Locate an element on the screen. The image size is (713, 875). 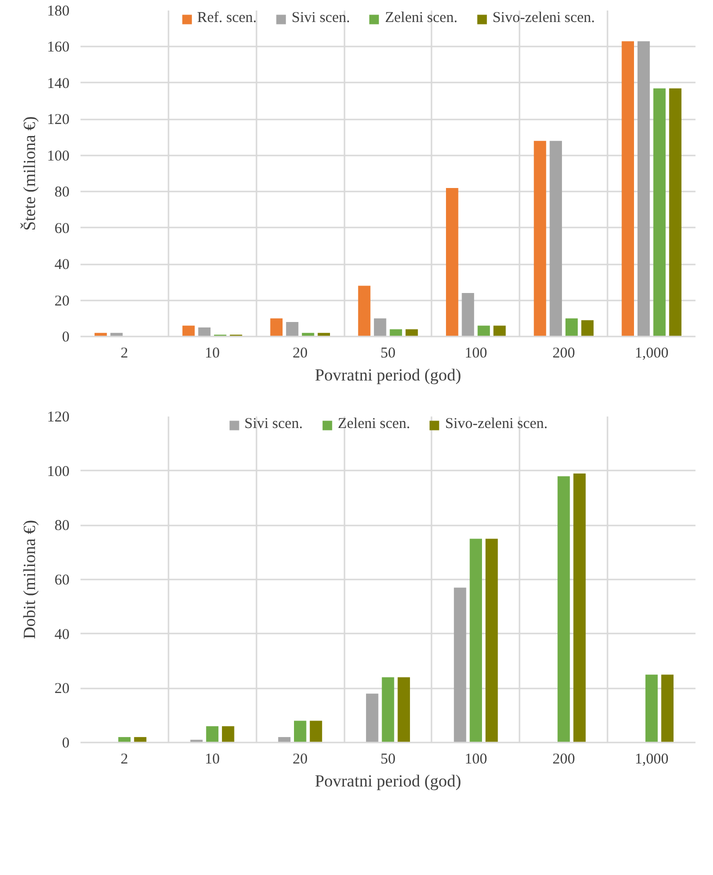
y-tick-label: 140 is located at coordinates (58, 84).